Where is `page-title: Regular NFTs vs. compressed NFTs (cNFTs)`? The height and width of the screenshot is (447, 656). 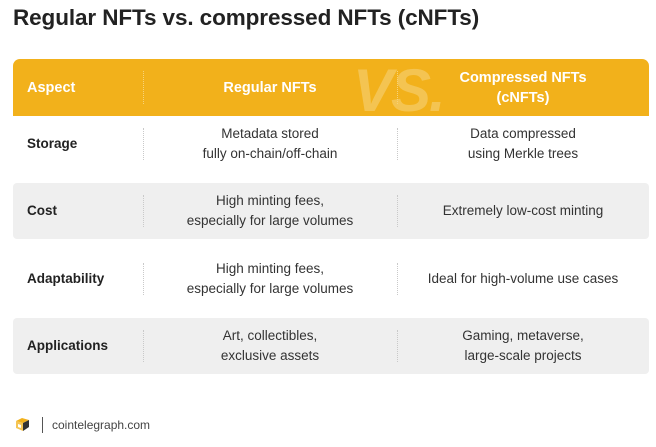
page-title: Regular NFTs vs. compressed NFTs (cNFTs) is located at coordinates (246, 17).